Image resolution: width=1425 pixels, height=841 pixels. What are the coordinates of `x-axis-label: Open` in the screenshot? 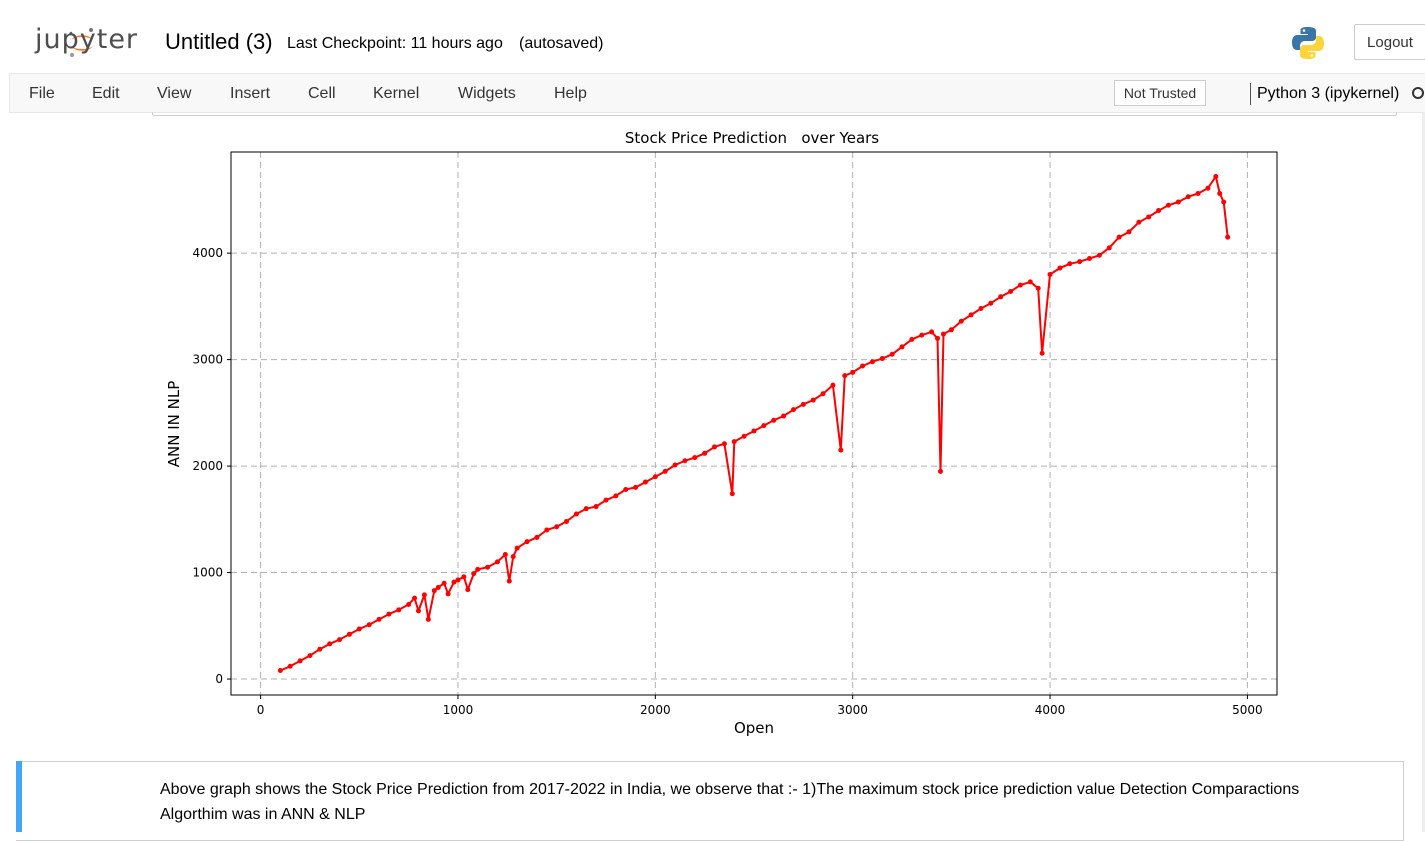 It's located at (754, 728).